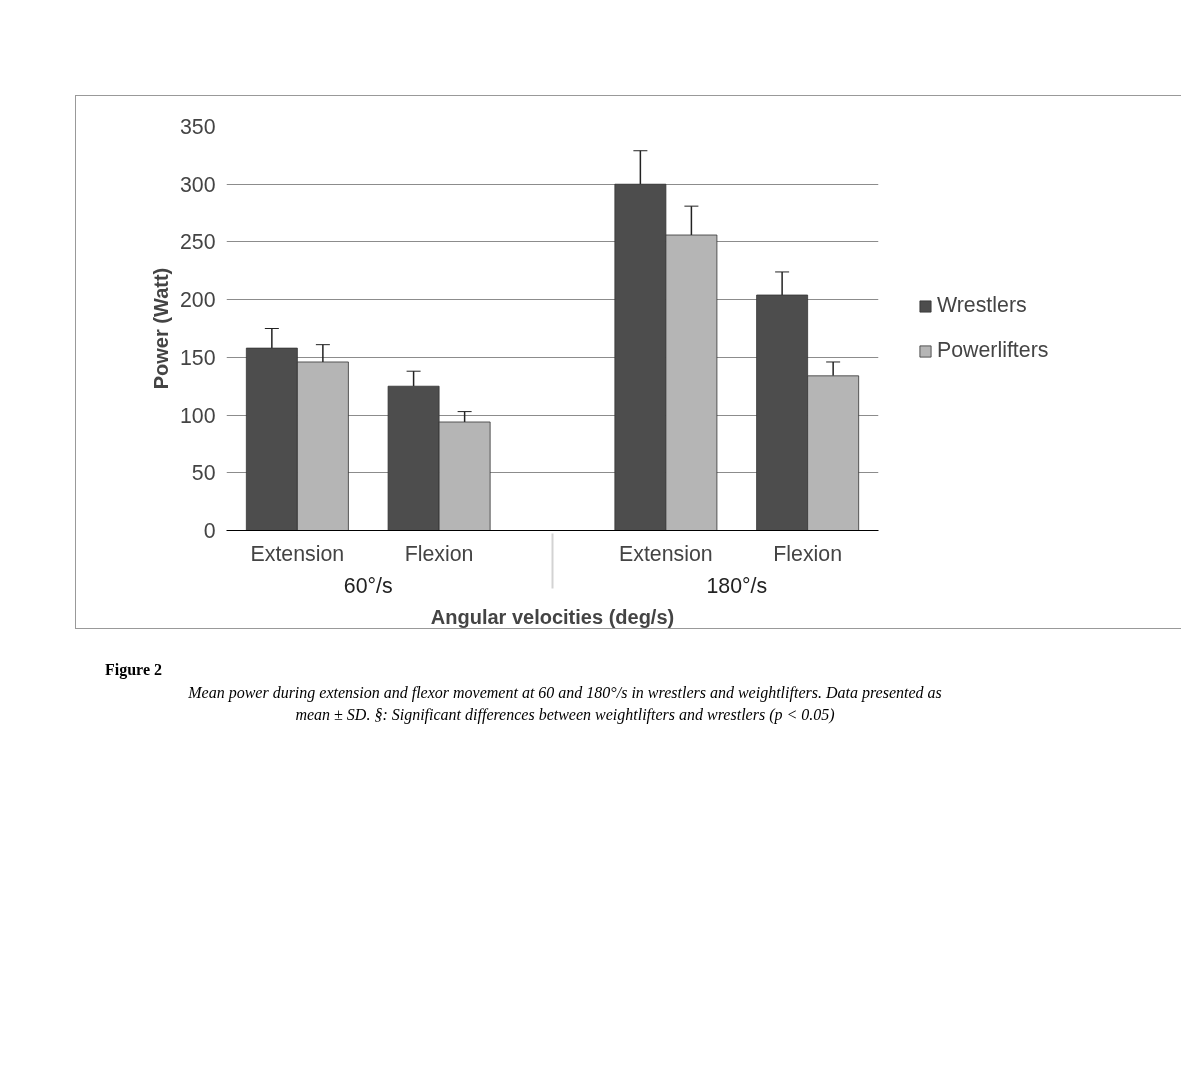 This screenshot has height=1091, width=1181. I want to click on text: 60°/s, so click(368, 585).